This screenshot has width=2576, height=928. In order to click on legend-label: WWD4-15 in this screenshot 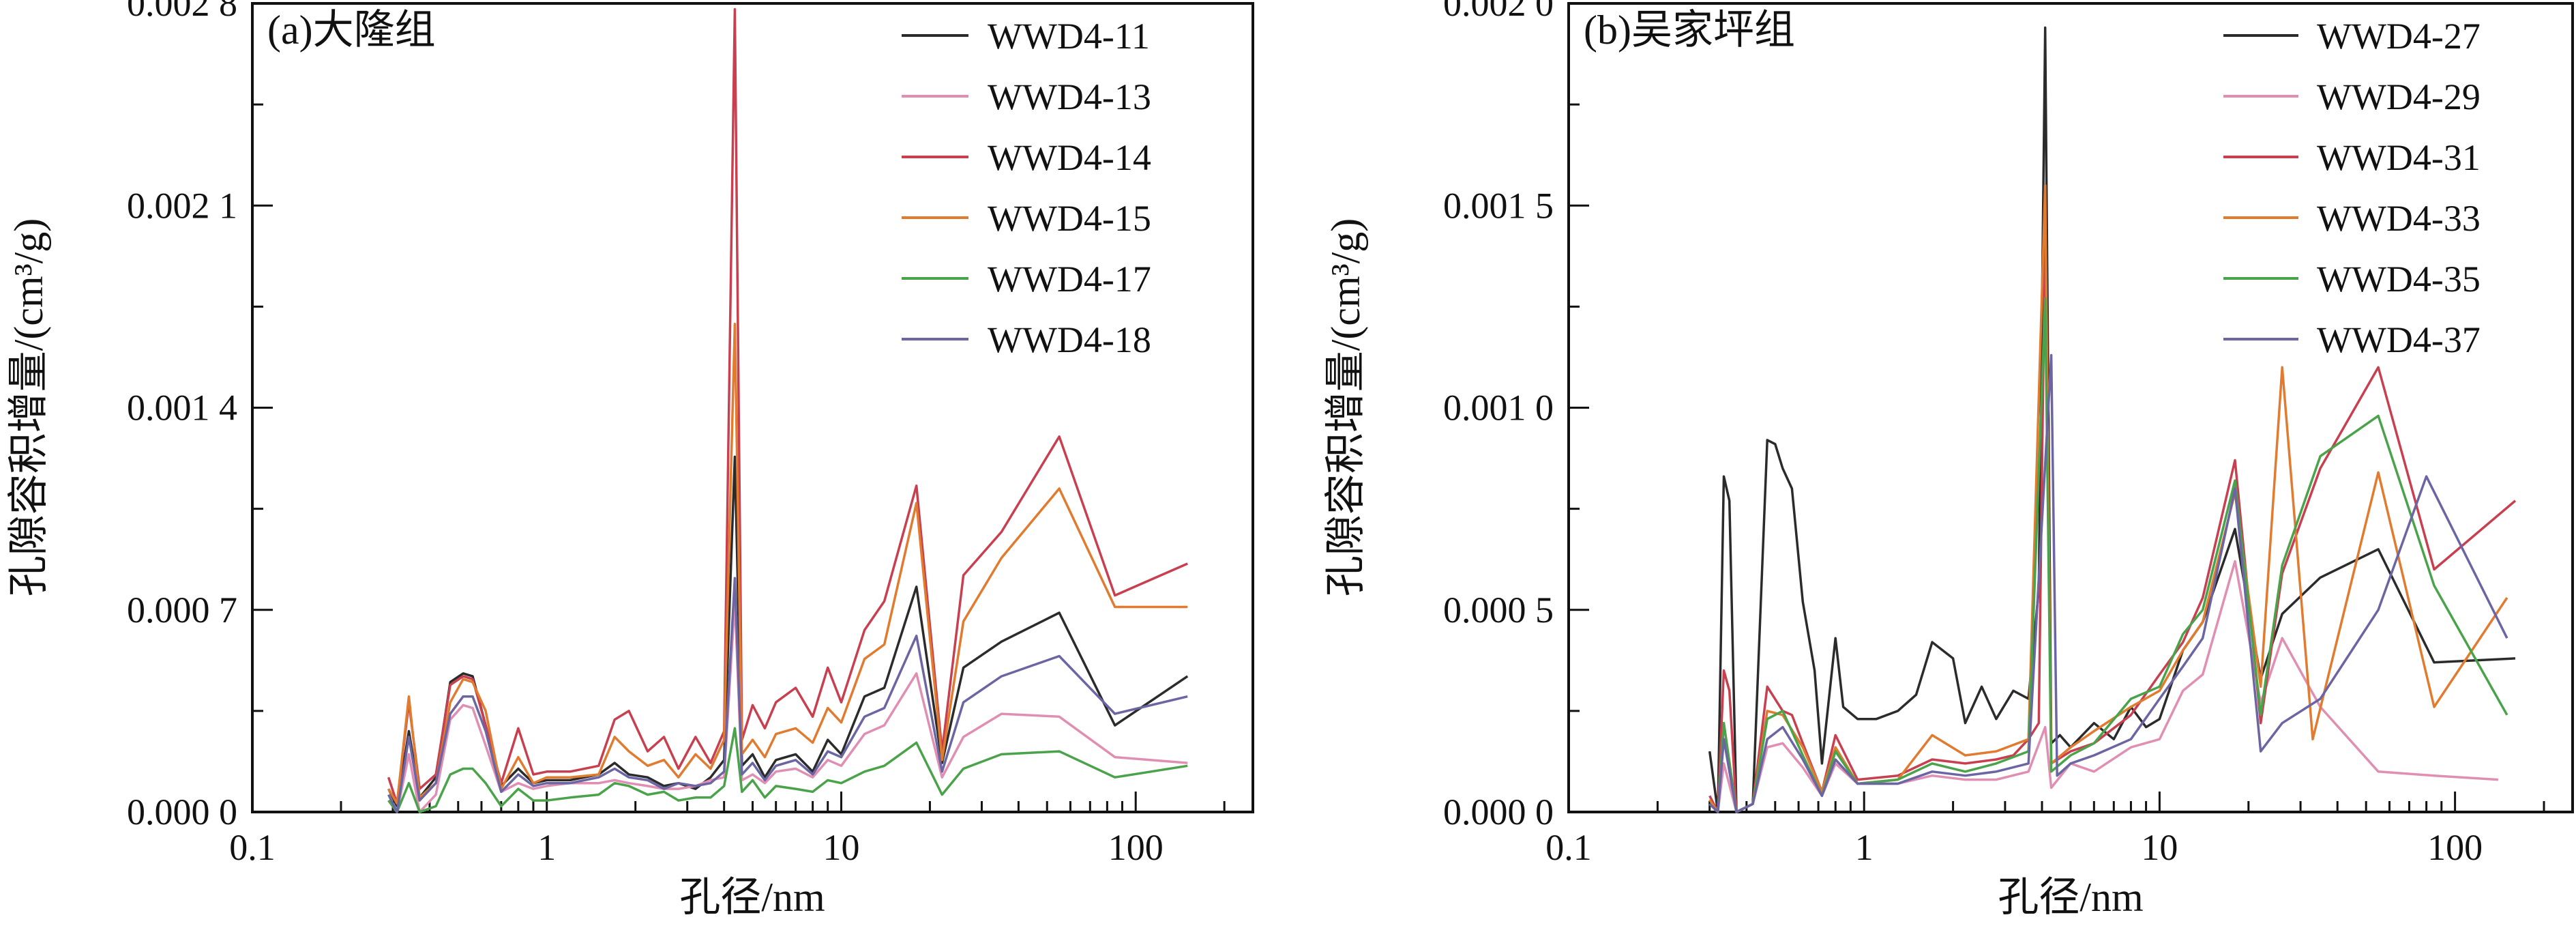, I will do `click(1069, 218)`.